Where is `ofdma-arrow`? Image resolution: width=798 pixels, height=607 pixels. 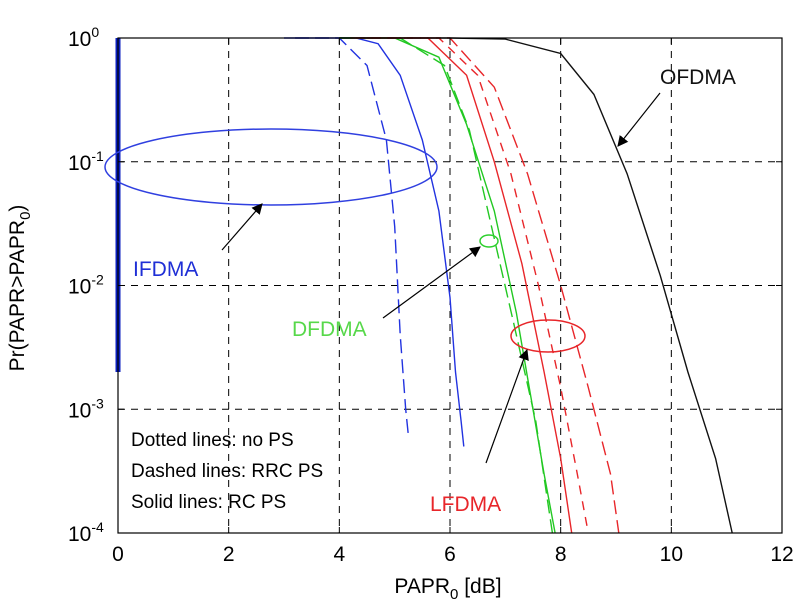 ofdma-arrow is located at coordinates (639, 119).